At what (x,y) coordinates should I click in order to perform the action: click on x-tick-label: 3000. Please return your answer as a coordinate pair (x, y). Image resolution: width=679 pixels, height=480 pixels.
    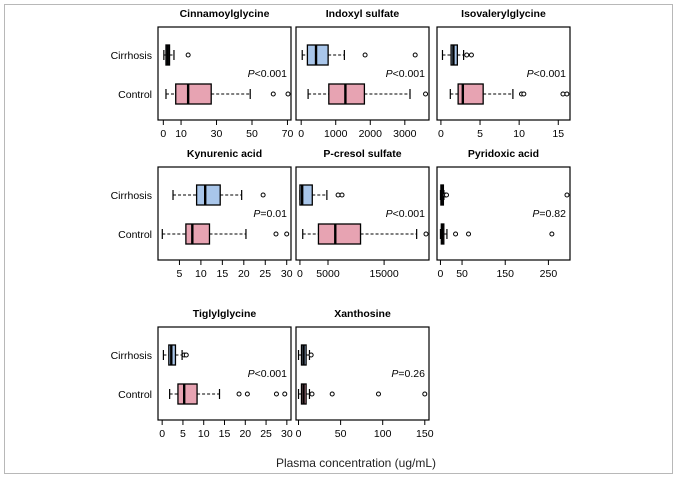
    Looking at the image, I should click on (405, 134).